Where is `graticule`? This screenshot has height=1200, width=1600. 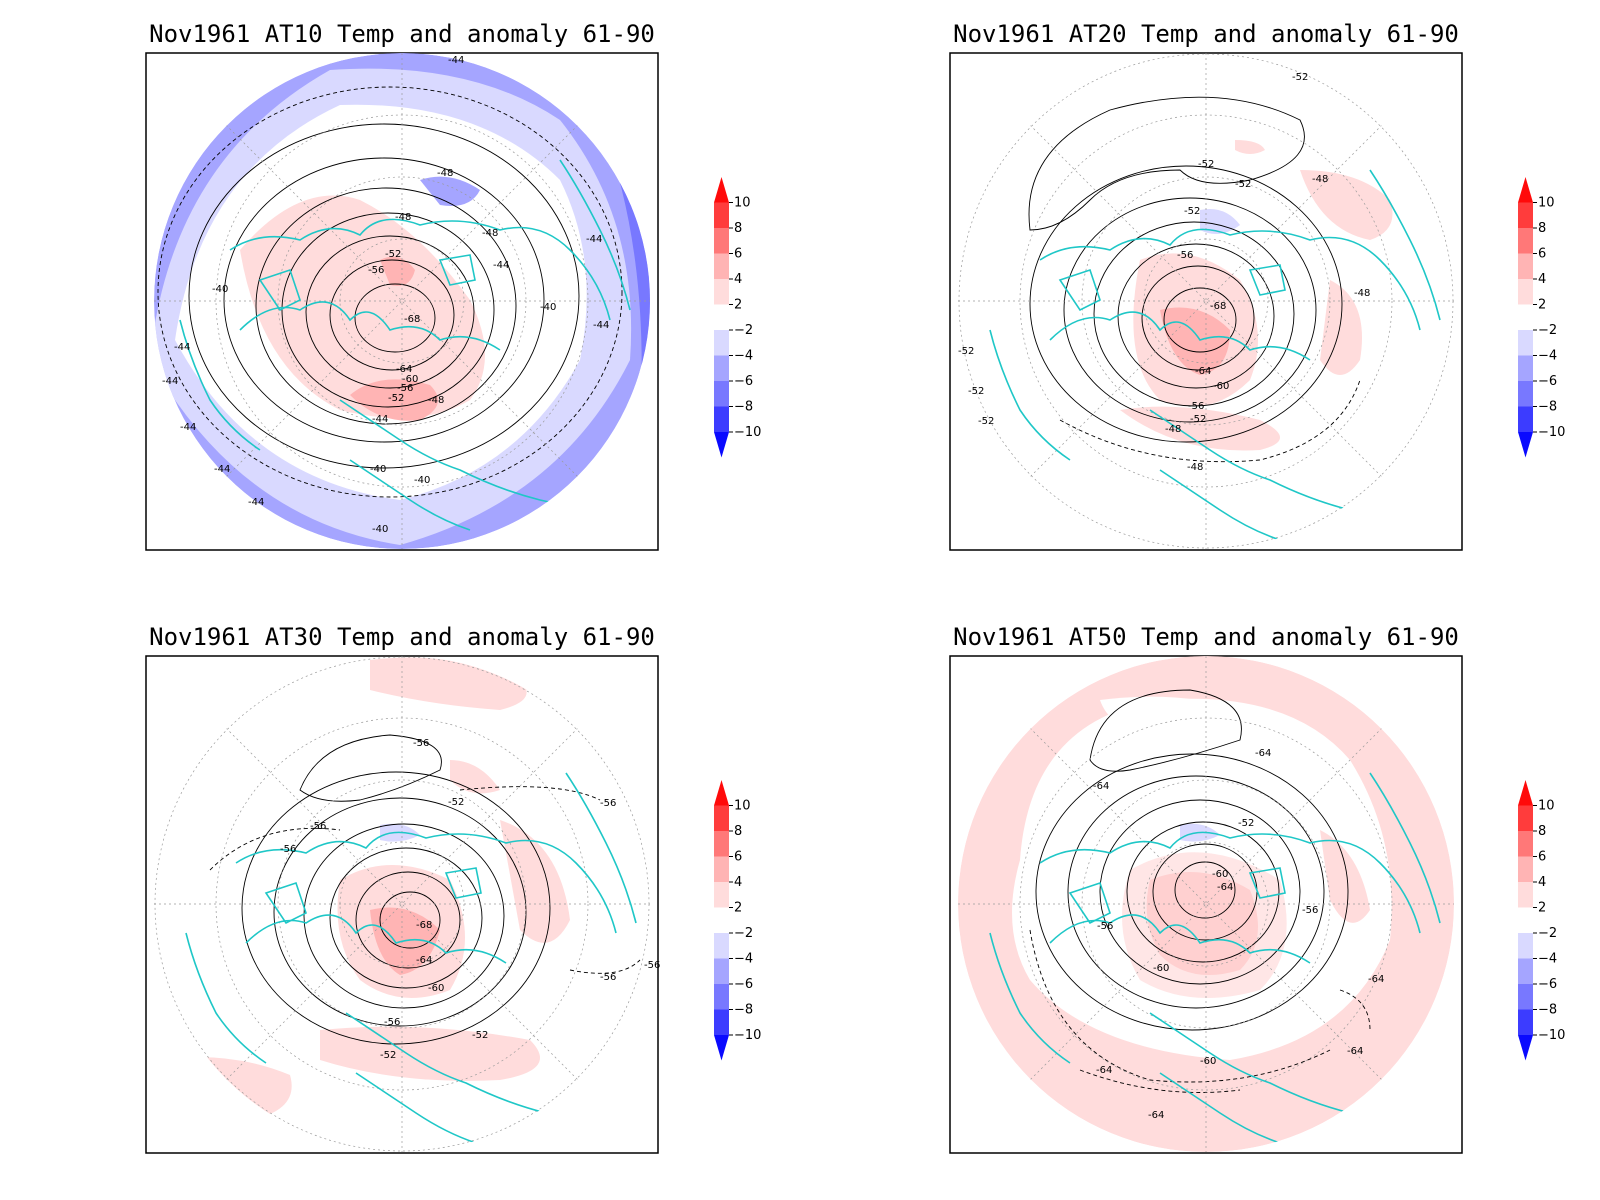
graticule is located at coordinates (402, 301).